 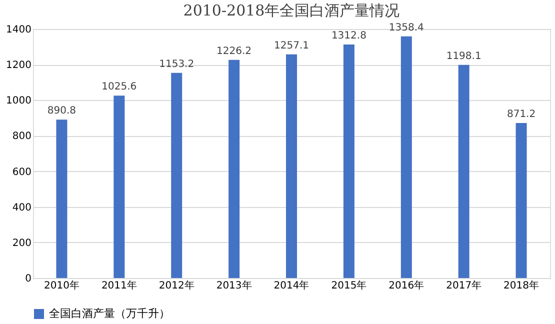 What do you see at coordinates (464, 56) in the screenshot?
I see `data-label: 1198.1` at bounding box center [464, 56].